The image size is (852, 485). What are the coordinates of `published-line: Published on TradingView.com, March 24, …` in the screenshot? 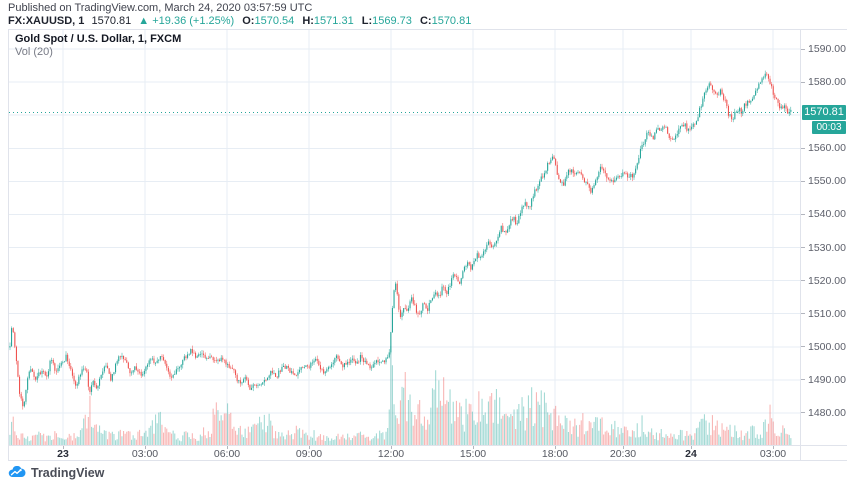 It's located at (160, 8).